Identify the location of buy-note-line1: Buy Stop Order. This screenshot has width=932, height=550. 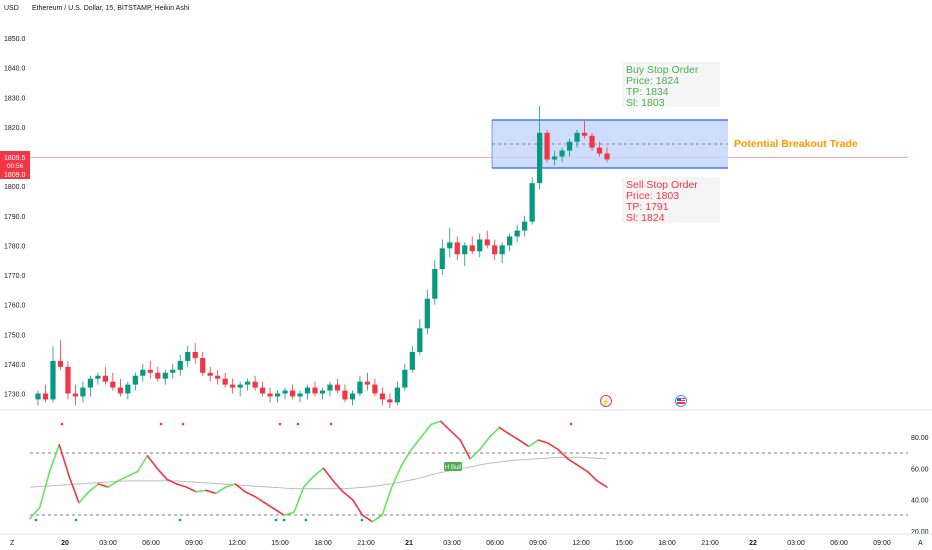
(662, 70).